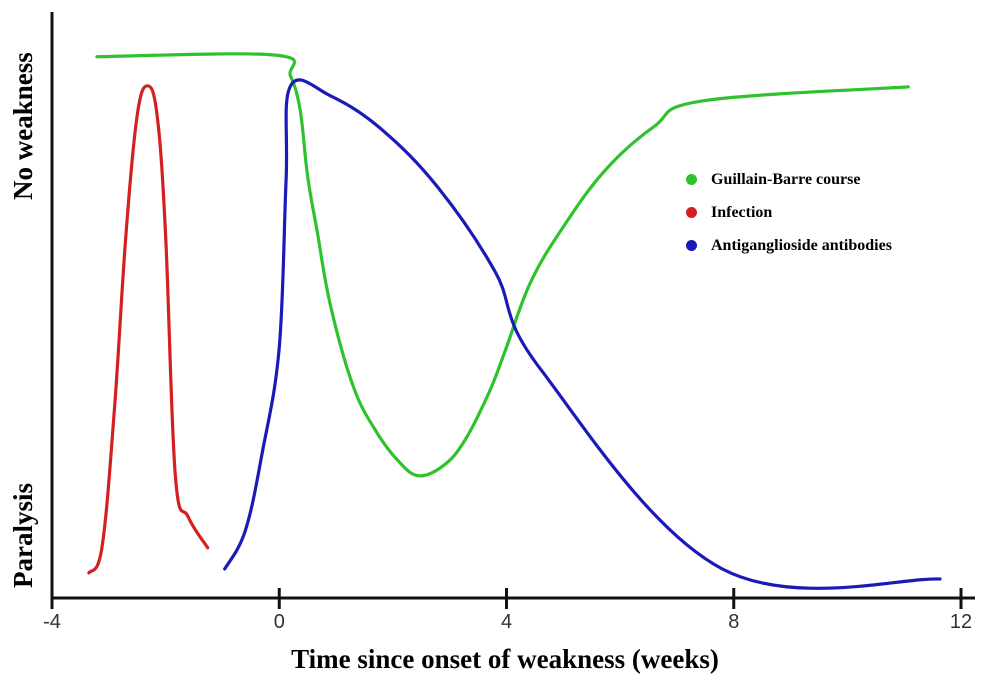  I want to click on x-tick-label: 8, so click(733, 622).